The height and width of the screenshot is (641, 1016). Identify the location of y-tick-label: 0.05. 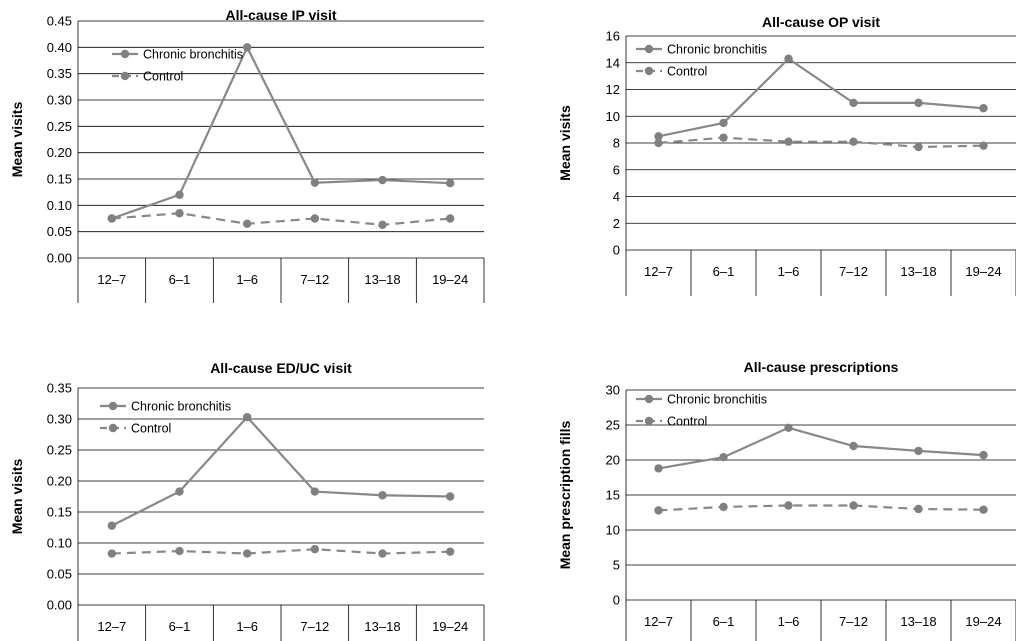
(59, 231).